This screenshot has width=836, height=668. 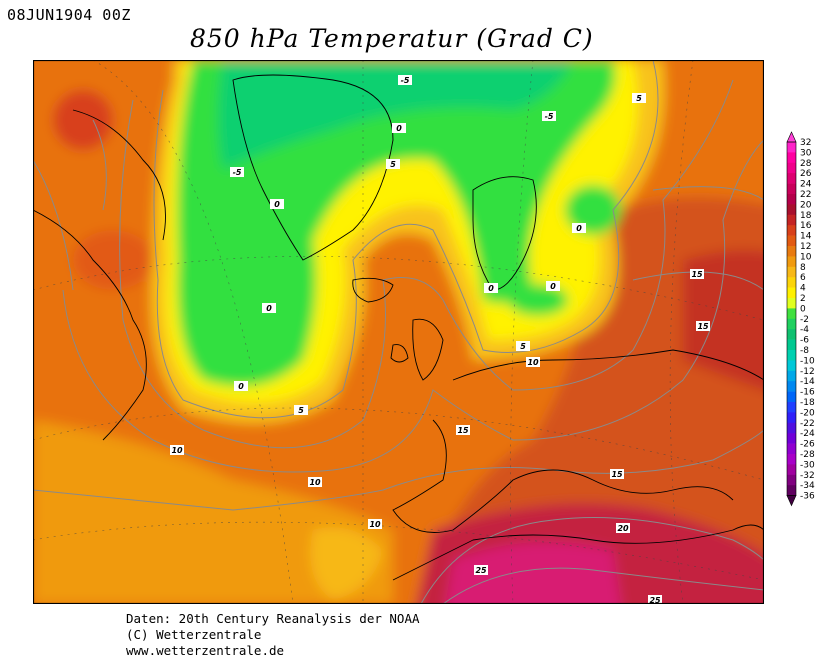 What do you see at coordinates (803, 299) in the screenshot?
I see `color-scale-label: 2` at bounding box center [803, 299].